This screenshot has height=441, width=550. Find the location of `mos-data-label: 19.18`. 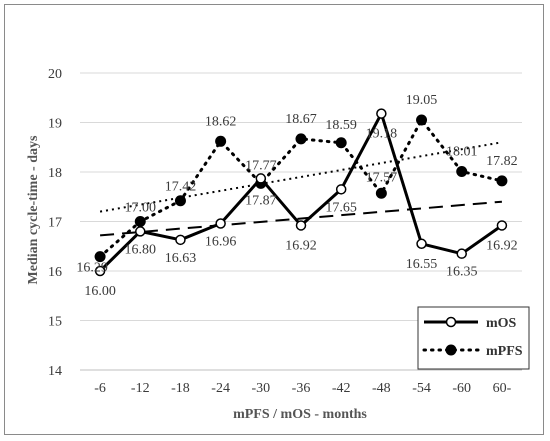

mos-data-label: 19.18 is located at coordinates (382, 134).